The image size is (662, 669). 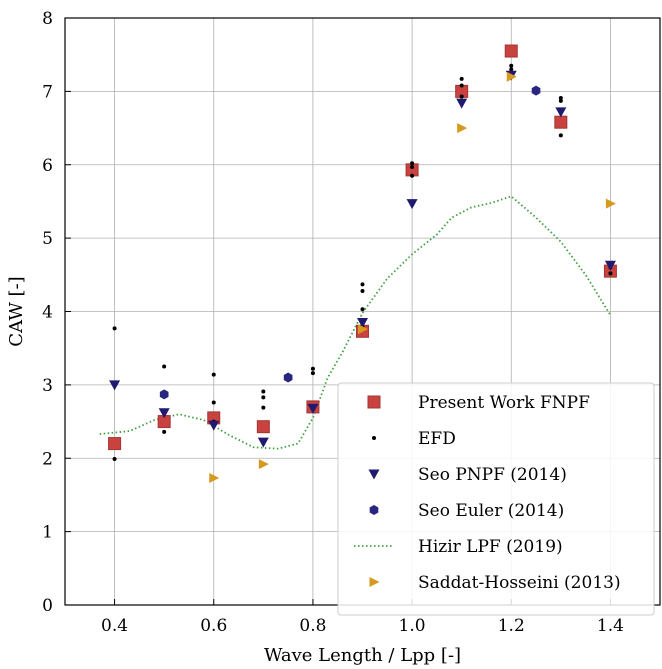 What do you see at coordinates (412, 626) in the screenshot?
I see `x-tick-label: 1.0` at bounding box center [412, 626].